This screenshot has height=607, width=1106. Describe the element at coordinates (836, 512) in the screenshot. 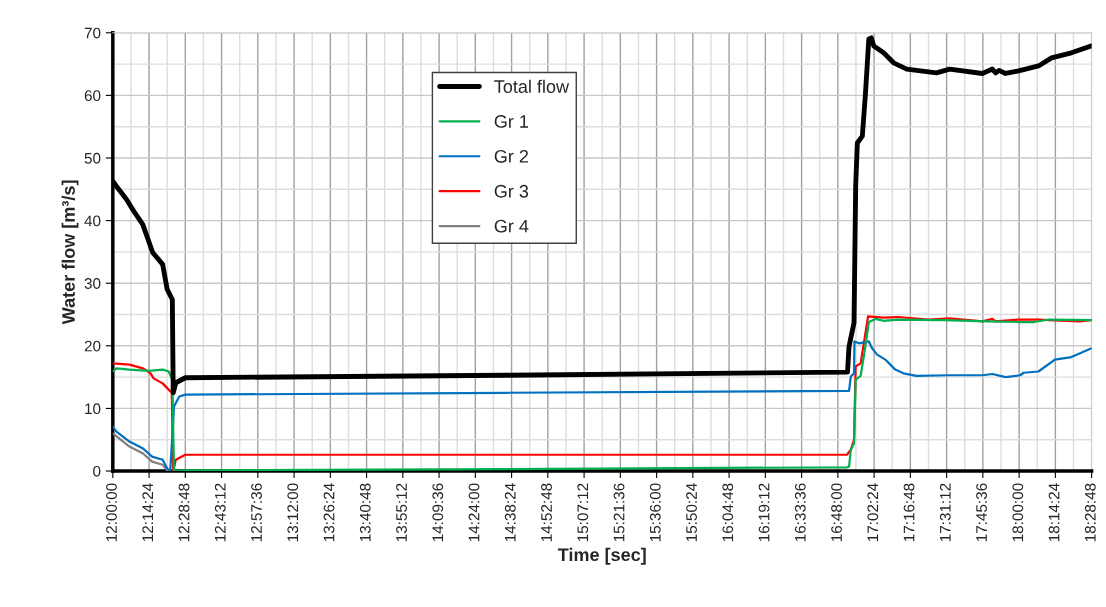

I see `x-tick-label: 16:48:00` at that location.